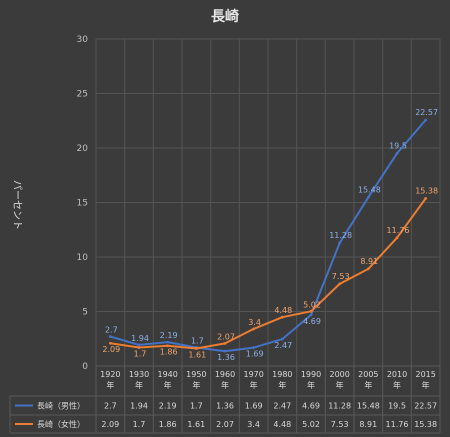 The image size is (450, 437). What do you see at coordinates (168, 406) in the screenshot?
I see `table-cell: 2.19` at bounding box center [168, 406].